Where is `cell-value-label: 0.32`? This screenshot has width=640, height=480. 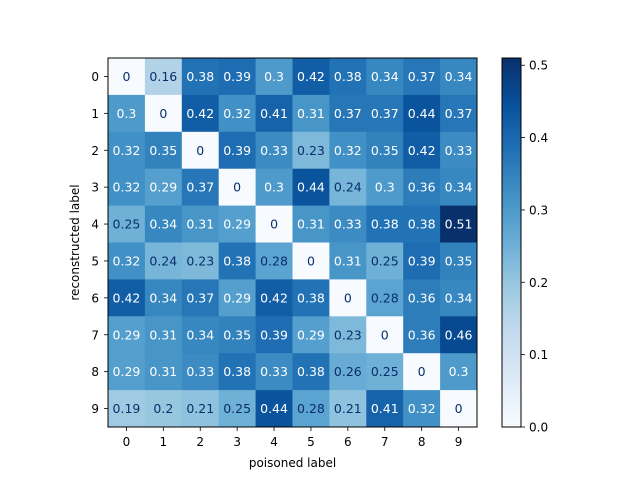 cell-value-label: 0.32 is located at coordinates (127, 260).